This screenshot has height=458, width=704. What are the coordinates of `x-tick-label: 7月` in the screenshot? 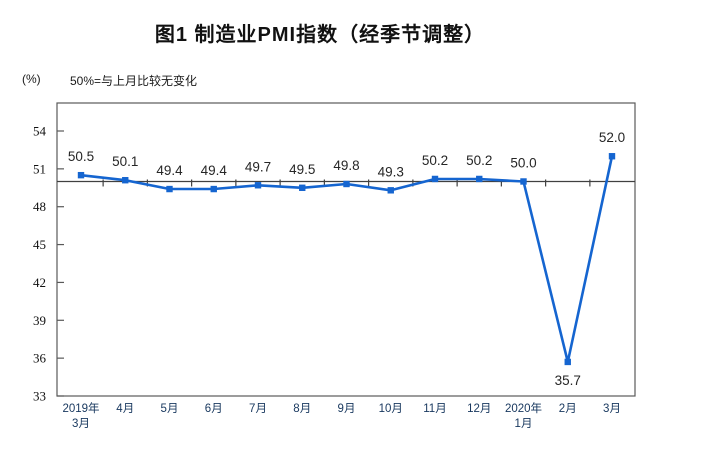 It's located at (258, 409).